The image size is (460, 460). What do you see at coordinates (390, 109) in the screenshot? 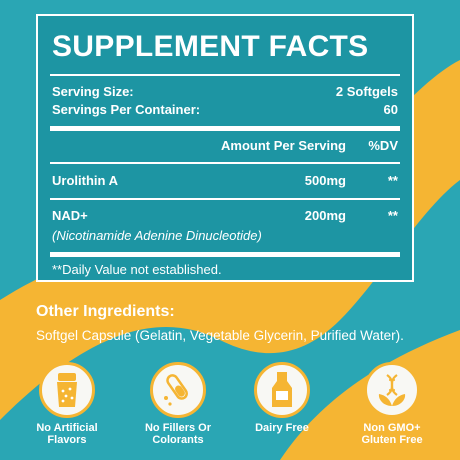
I see `servings-value: 60` at bounding box center [390, 109].